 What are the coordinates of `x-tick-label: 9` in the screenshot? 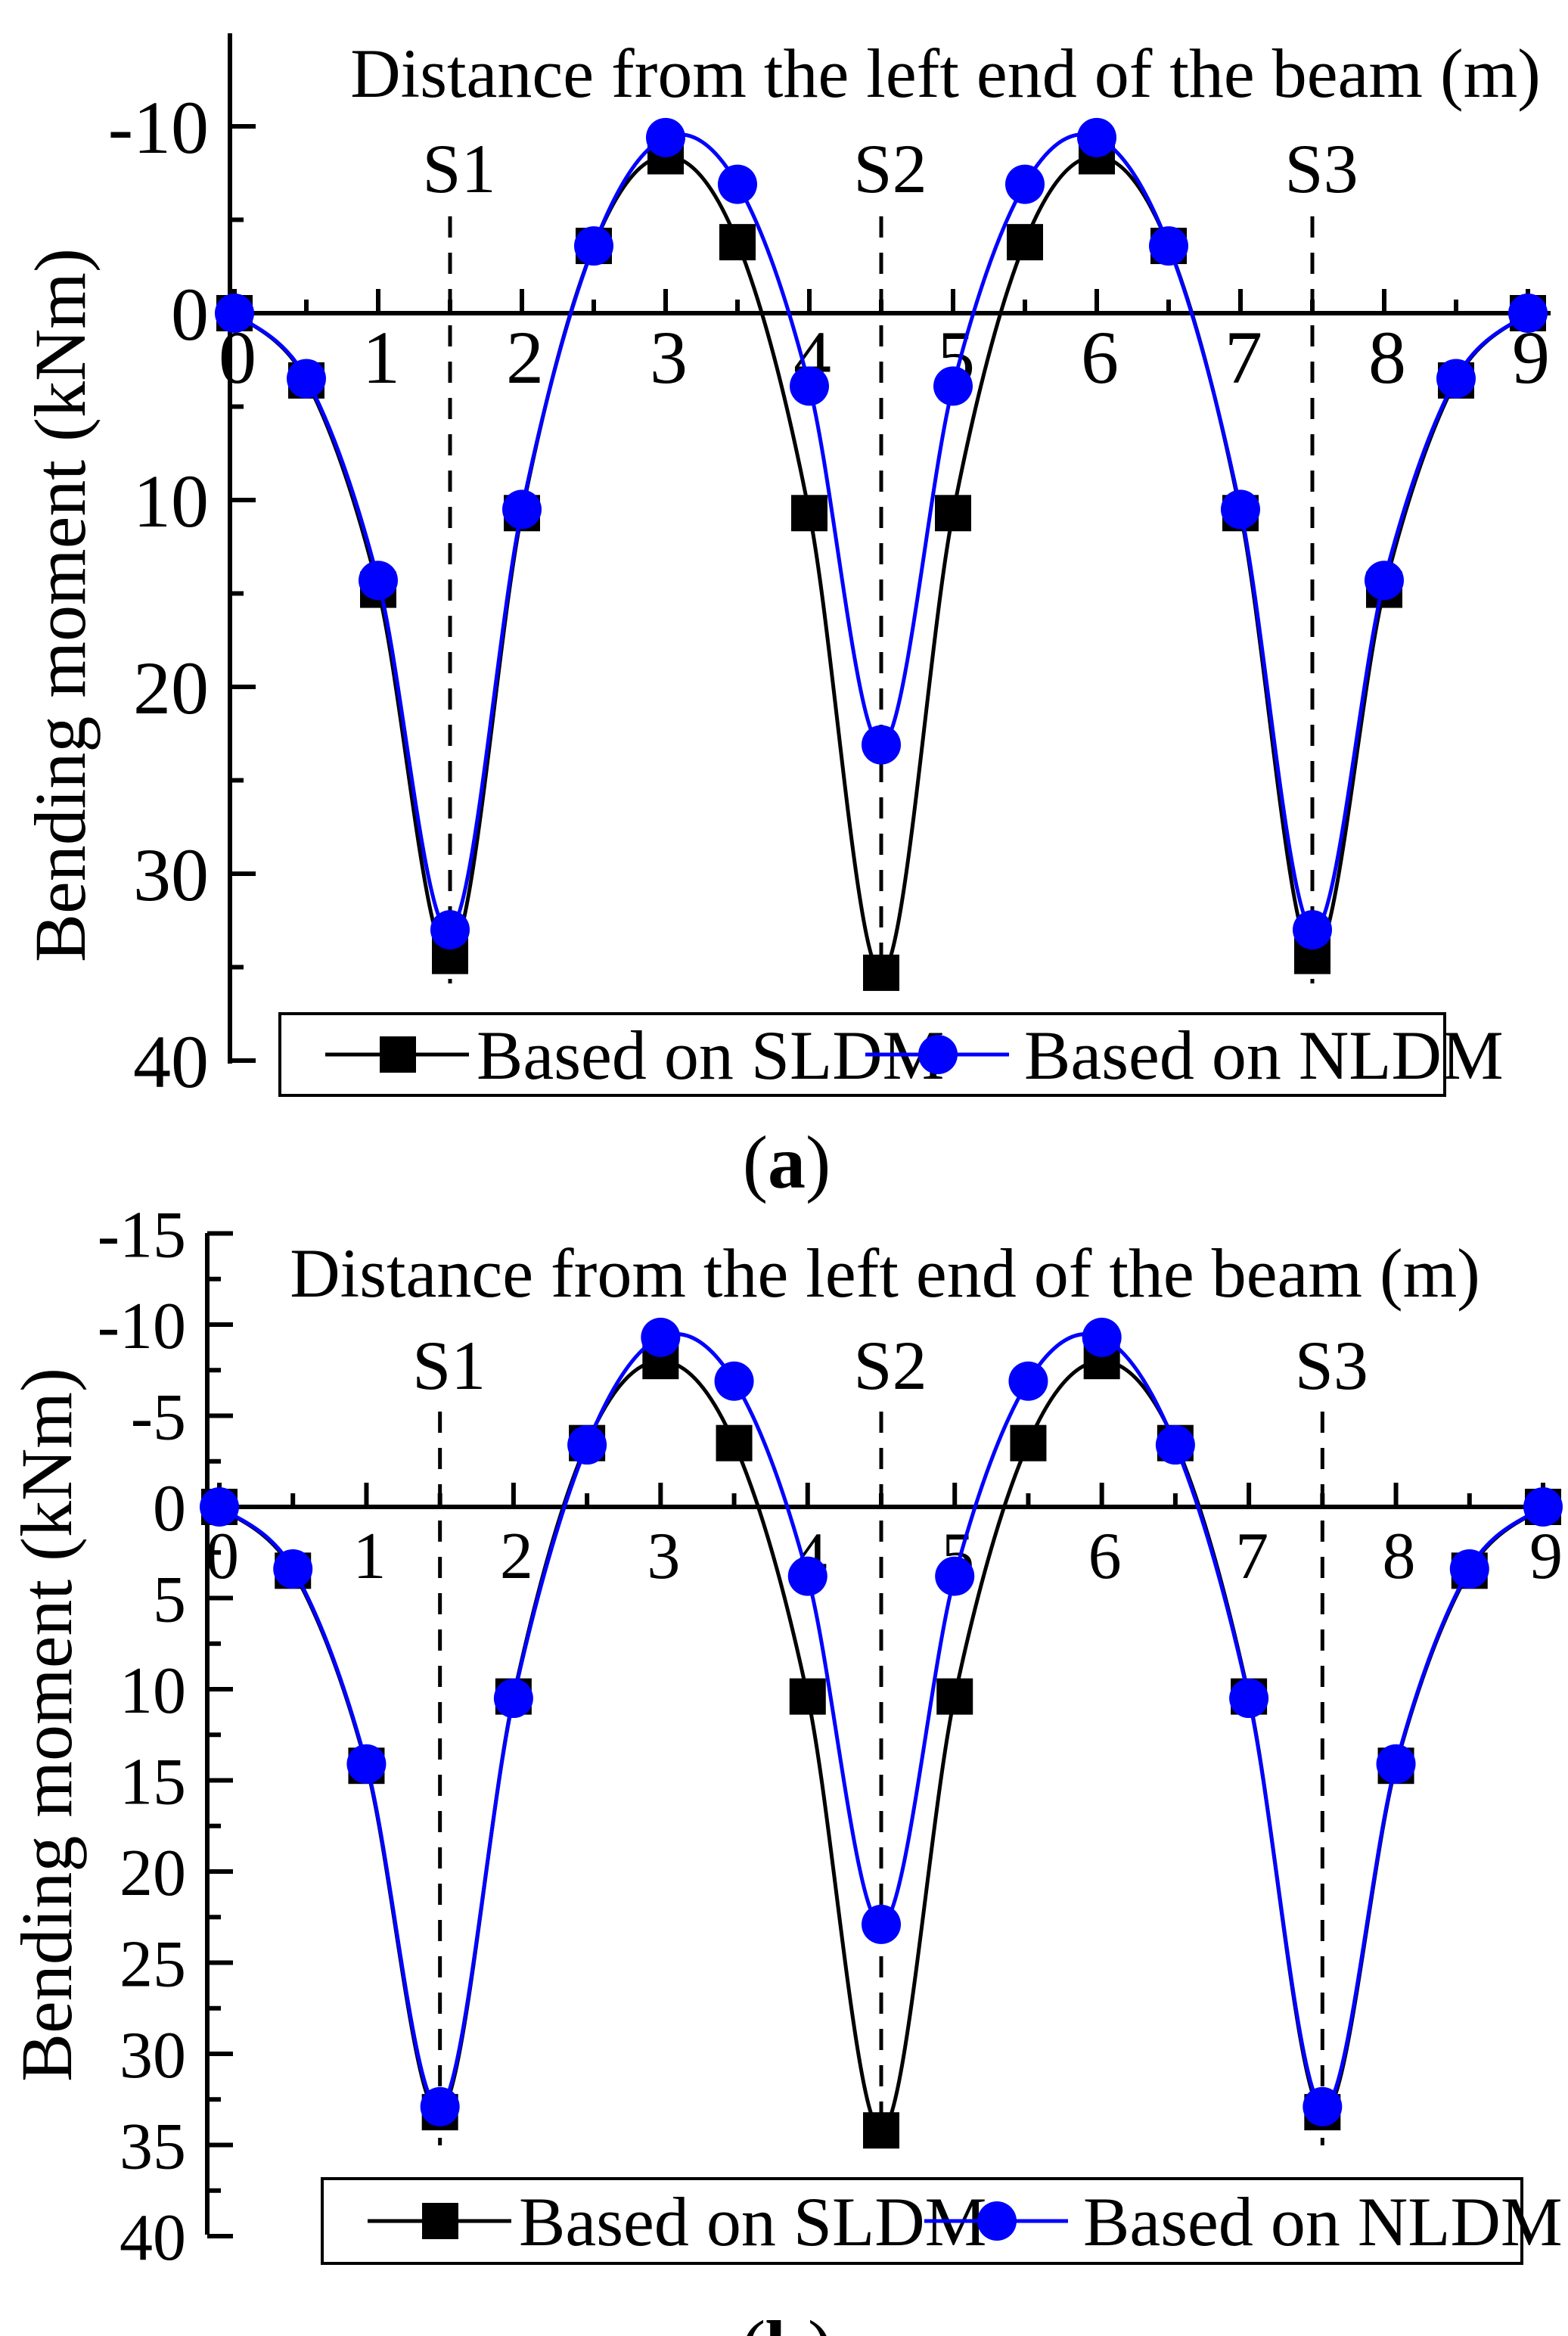 It's located at (1546, 1556).